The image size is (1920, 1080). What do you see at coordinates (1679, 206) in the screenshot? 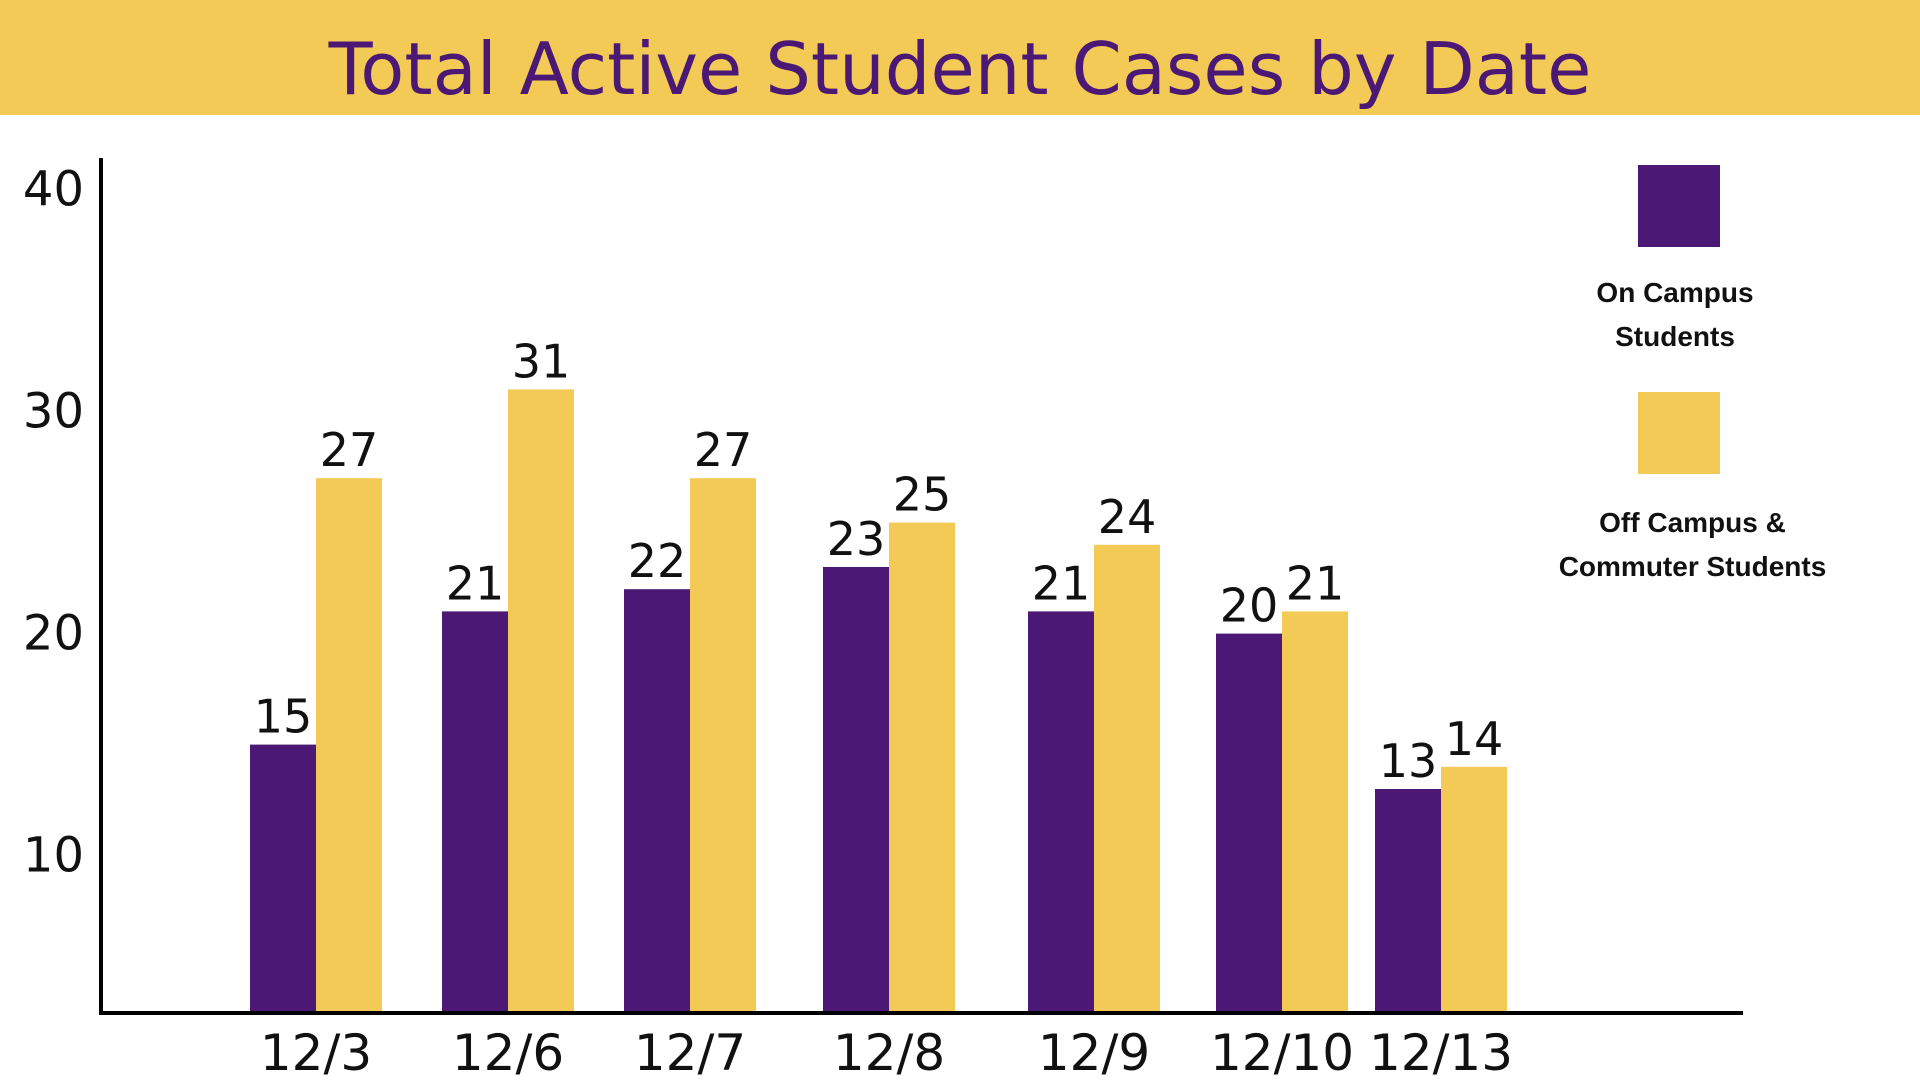
I see `legend-swatch-on-campus` at bounding box center [1679, 206].